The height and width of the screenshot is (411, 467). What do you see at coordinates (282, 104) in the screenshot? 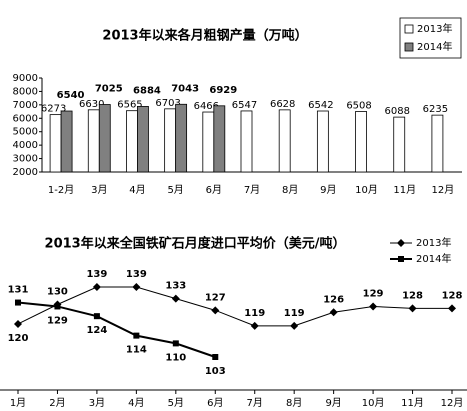
I see `data-label: 6628` at bounding box center [282, 104].